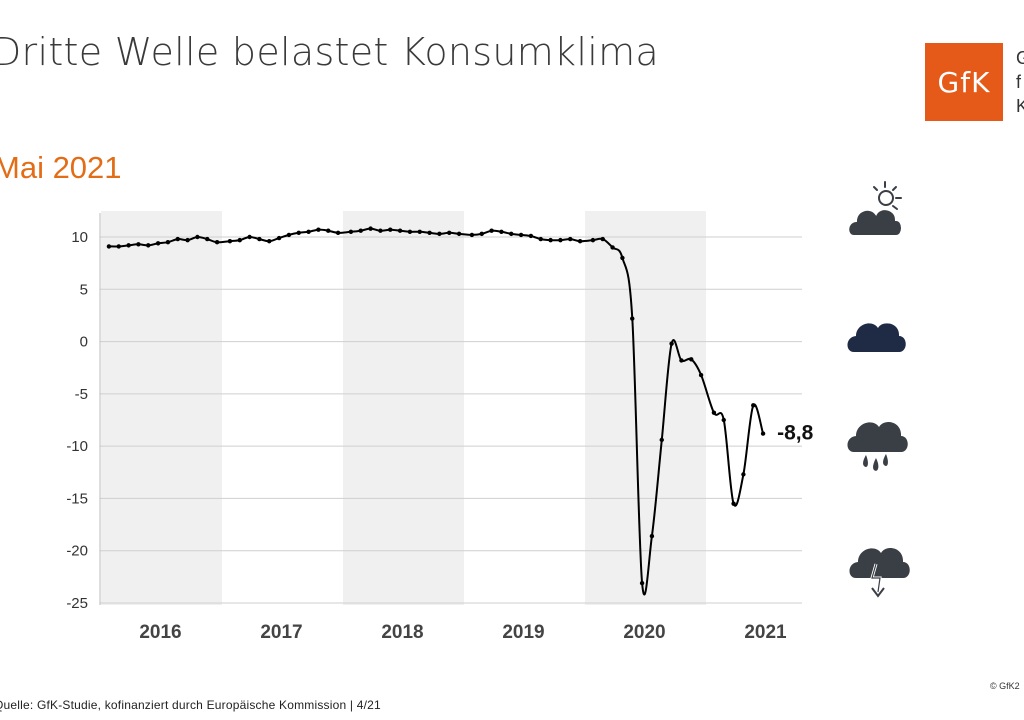 This screenshot has width=1024, height=720. Describe the element at coordinates (795, 433) in the screenshot. I see `end-value-annotation: -8,8` at that location.